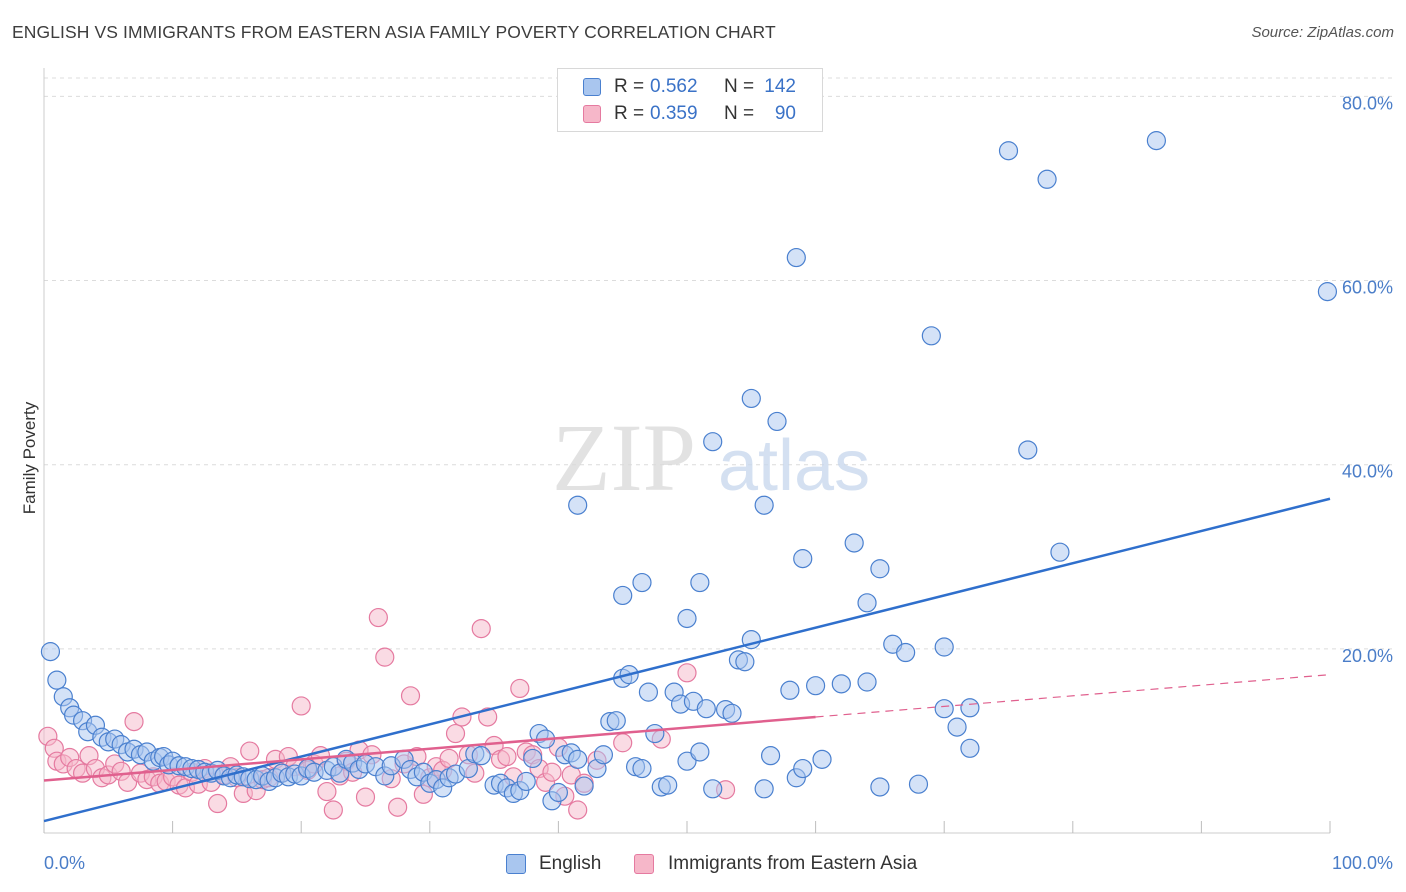  What do you see at coordinates (1367, 472) in the screenshot?
I see `y-tick-label: 40.0%` at bounding box center [1367, 472].